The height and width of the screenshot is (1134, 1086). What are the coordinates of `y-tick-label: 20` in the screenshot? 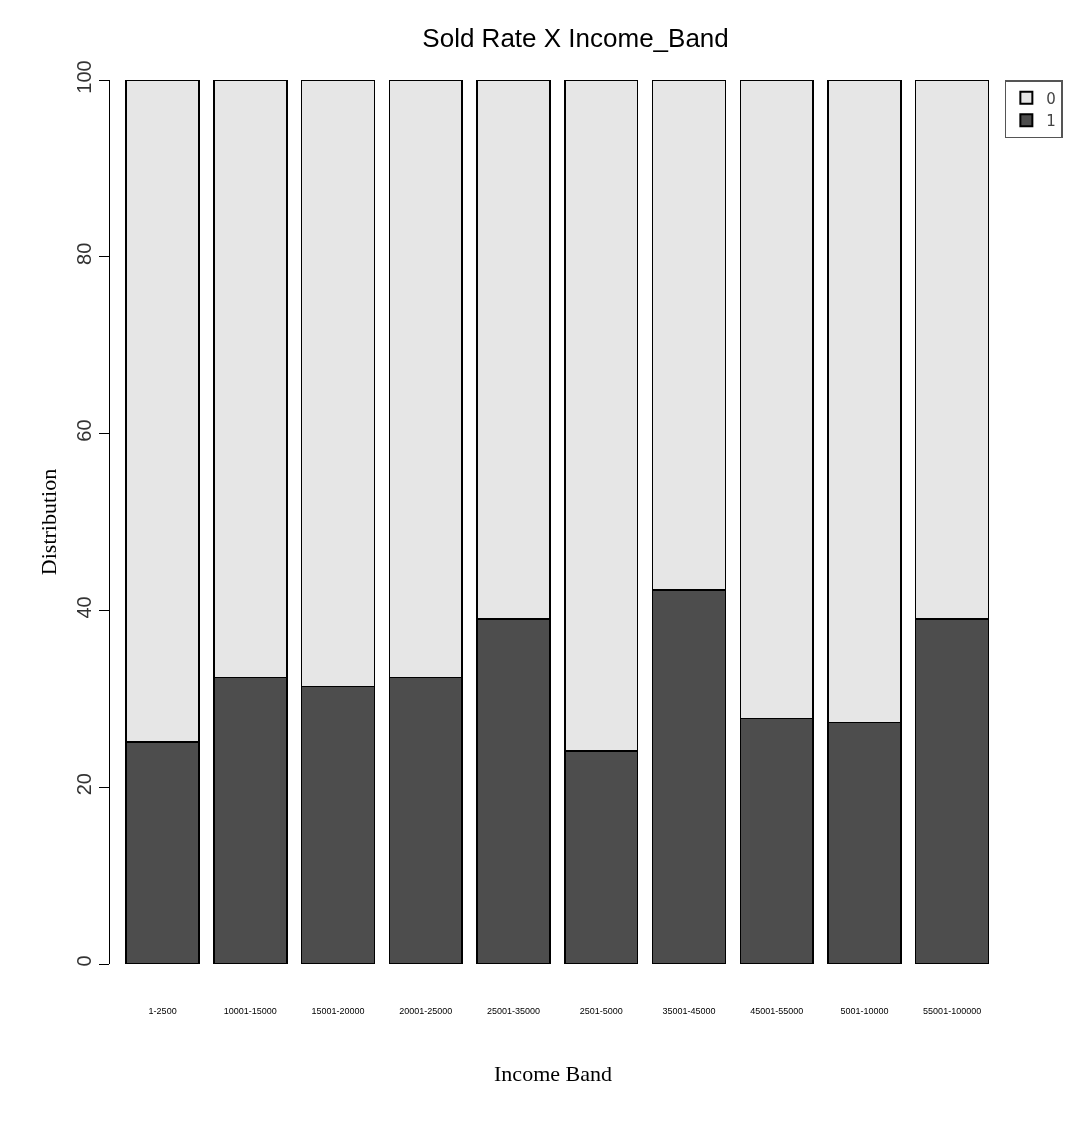 It's located at (84, 784).